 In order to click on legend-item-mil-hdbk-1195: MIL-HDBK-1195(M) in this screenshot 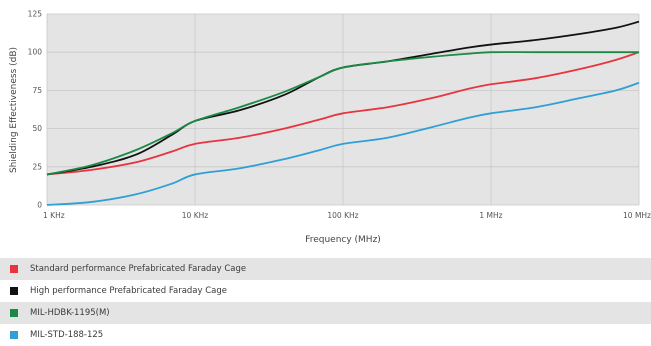, I will do `click(325, 313)`.